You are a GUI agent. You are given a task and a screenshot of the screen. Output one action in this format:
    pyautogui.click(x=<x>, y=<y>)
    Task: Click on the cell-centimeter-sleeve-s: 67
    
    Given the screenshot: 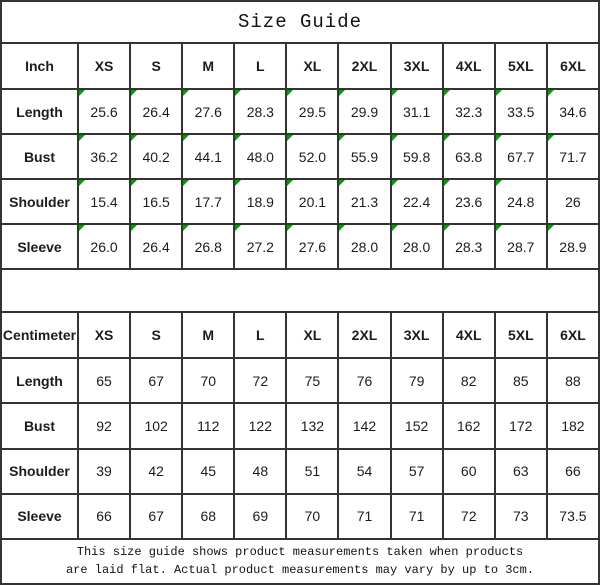 What is the action you would take?
    pyautogui.click(x=156, y=516)
    